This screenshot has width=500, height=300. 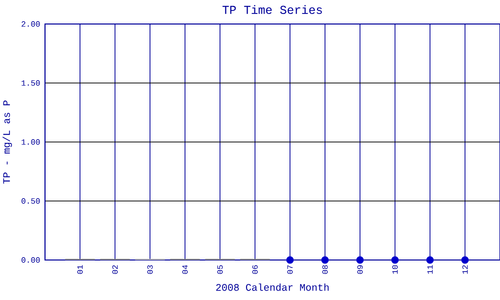 I want to click on x-tick-label: 10, so click(x=395, y=269).